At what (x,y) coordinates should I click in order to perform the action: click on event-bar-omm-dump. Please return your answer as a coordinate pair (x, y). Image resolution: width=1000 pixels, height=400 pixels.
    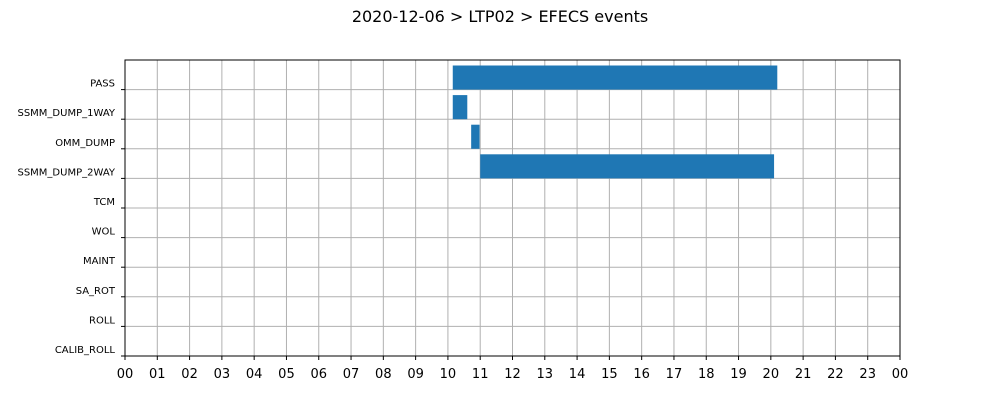
    Looking at the image, I should click on (475, 136).